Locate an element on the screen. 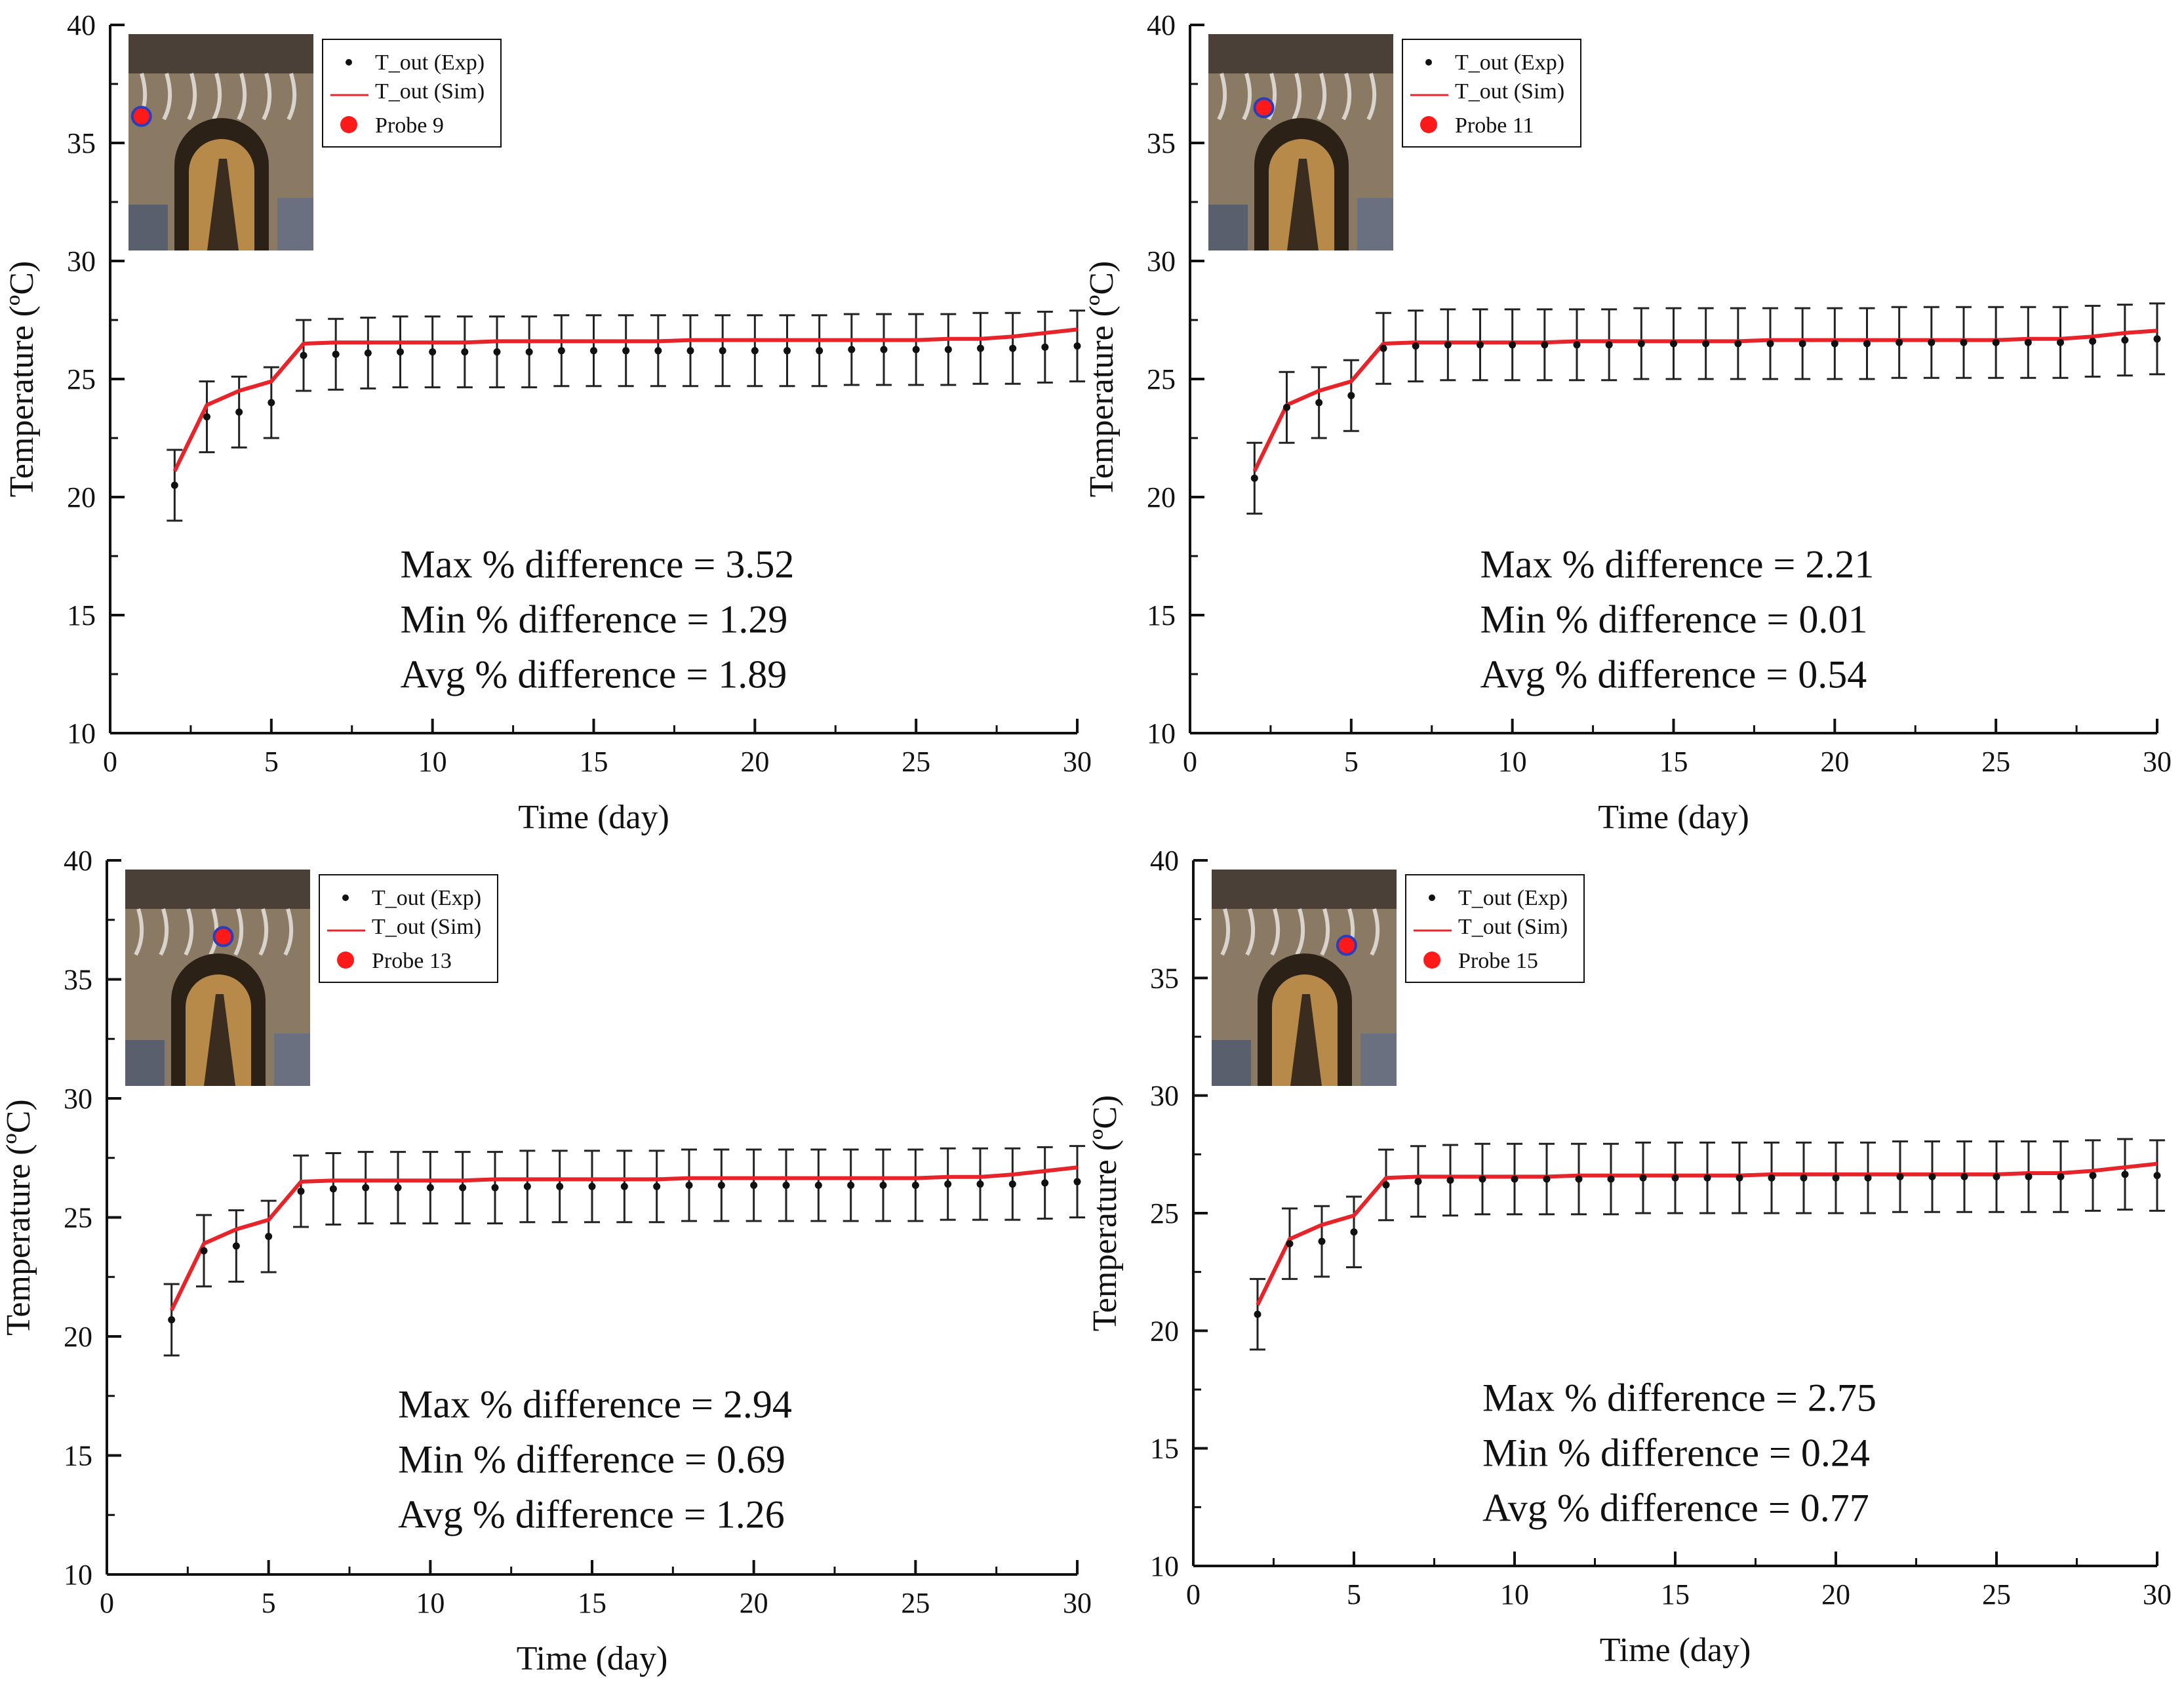  legend-label-sim: T_out (Sim) is located at coordinates (426, 927).